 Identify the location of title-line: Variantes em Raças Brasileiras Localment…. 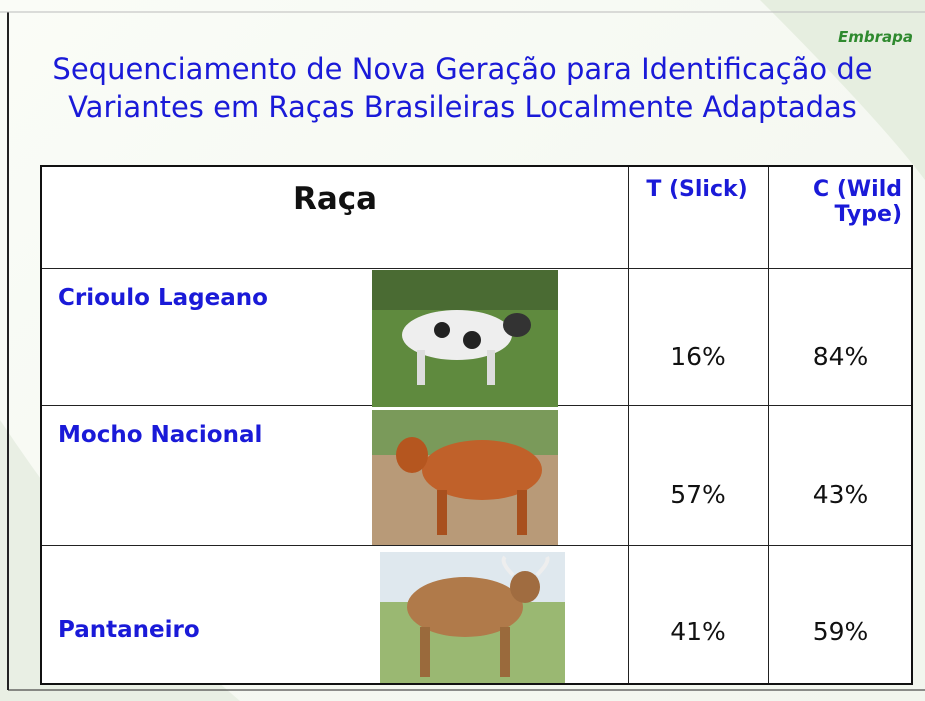
(462, 107).